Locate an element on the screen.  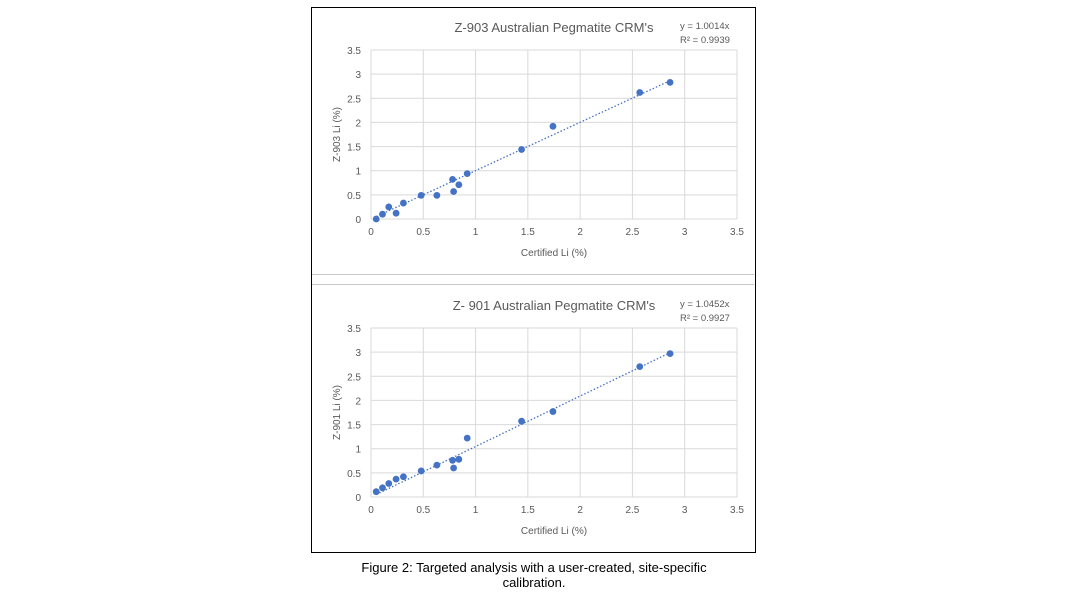
trendline-equation: y = 1.0014x is located at coordinates (705, 26).